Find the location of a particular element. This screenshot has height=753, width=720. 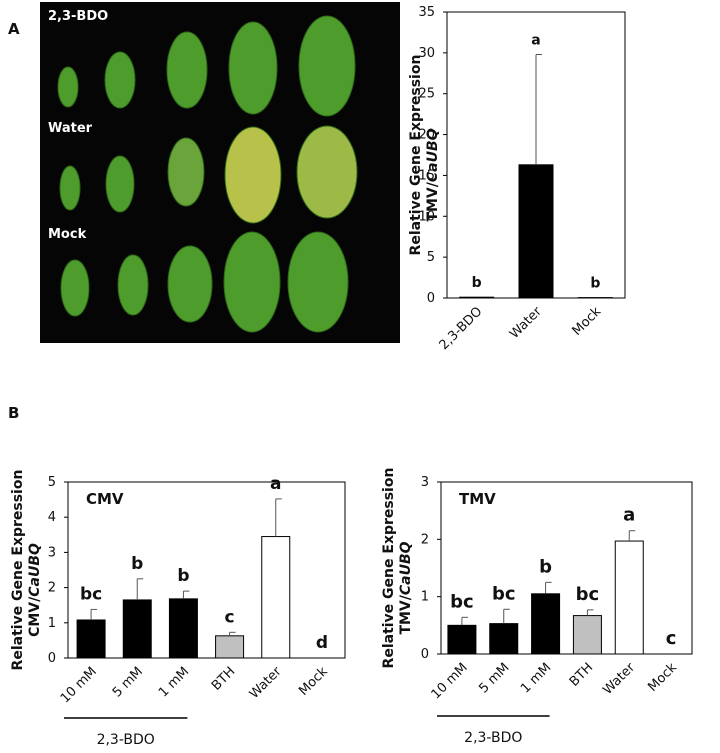

photo-label: Mock is located at coordinates (67, 234).